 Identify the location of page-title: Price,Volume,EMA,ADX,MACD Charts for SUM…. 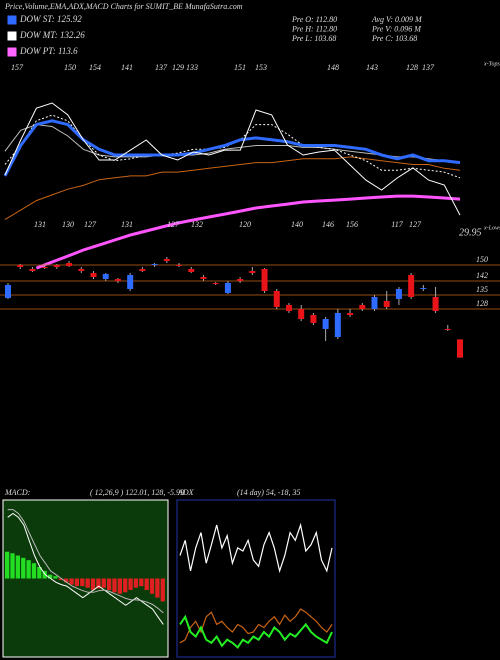
(123, 6).